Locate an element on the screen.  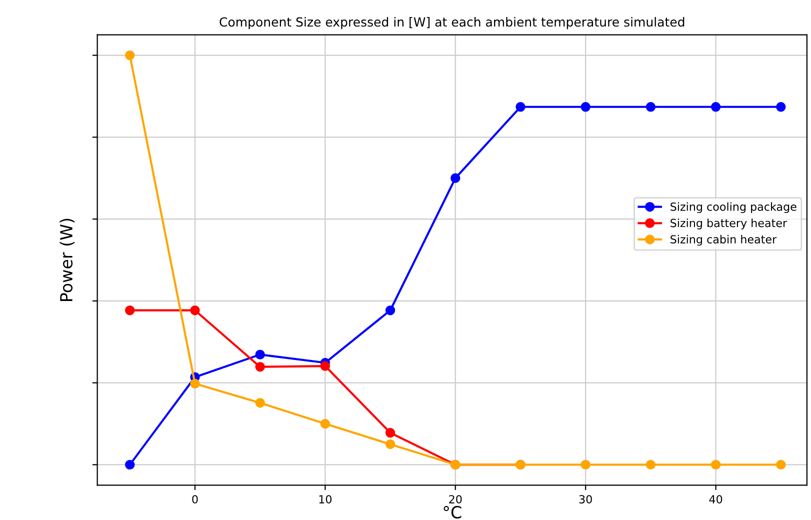
chart-title: Component Size expressed in [W] at each ambient temperature simulated is located at coordinates (452, 23).